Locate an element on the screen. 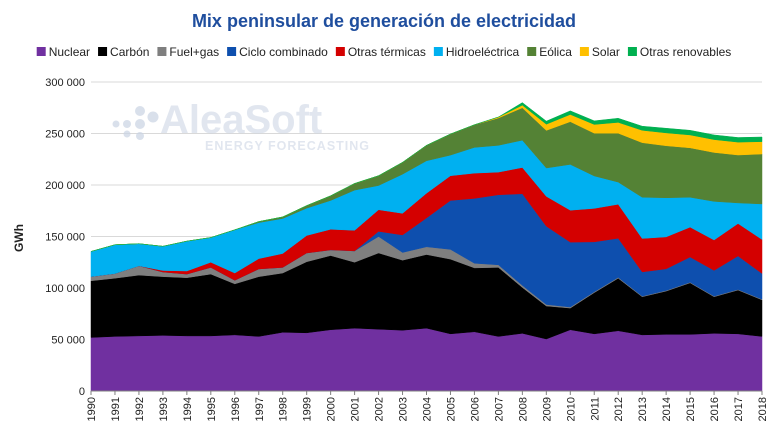 The width and height of the screenshot is (768, 429). x-tick-label: 2010 is located at coordinates (571, 409).